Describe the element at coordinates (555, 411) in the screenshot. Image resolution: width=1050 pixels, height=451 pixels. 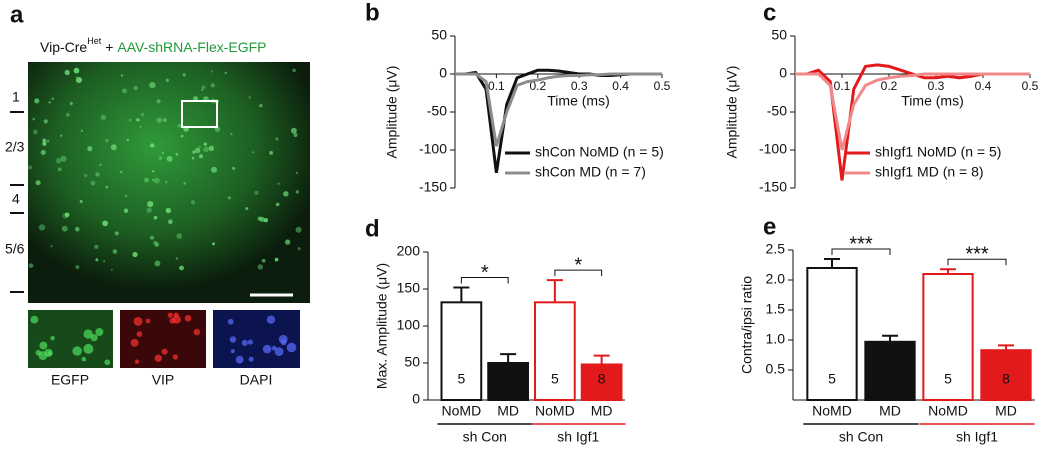
I see `x-tick-label: NoMD` at that location.